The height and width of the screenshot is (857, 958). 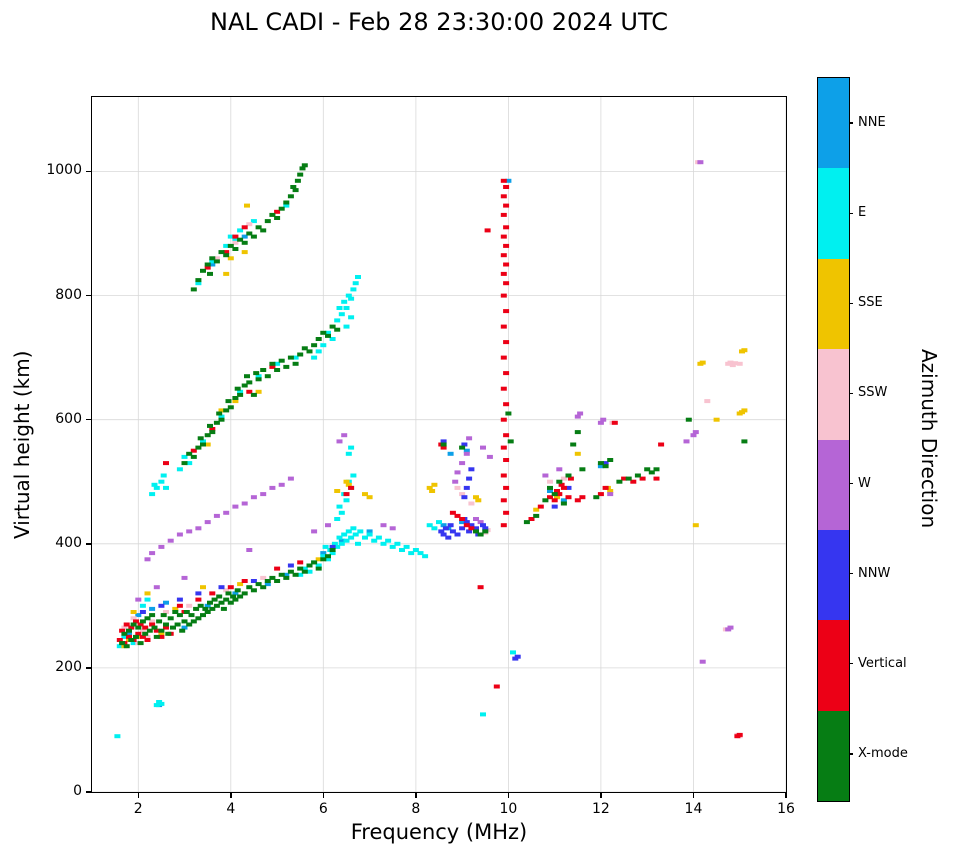 I want to click on x-tick-label: 6, so click(x=323, y=809).